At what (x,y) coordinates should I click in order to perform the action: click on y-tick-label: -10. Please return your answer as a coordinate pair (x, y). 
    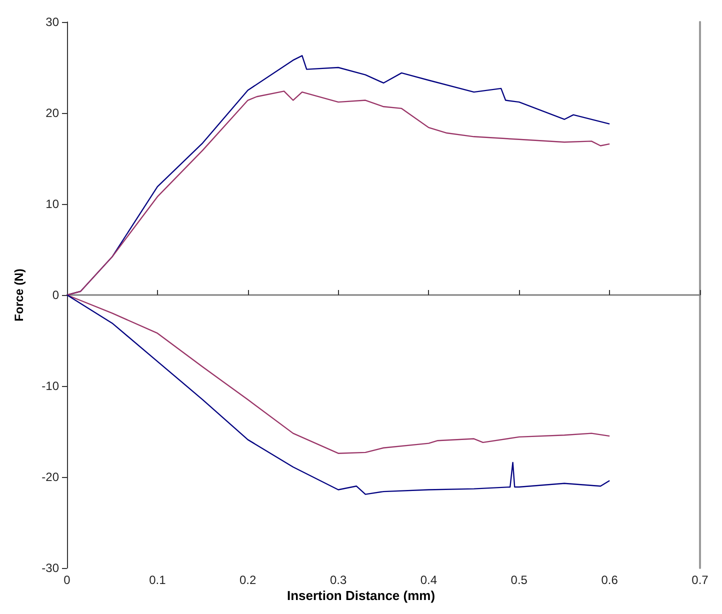
    Looking at the image, I should click on (51, 386).